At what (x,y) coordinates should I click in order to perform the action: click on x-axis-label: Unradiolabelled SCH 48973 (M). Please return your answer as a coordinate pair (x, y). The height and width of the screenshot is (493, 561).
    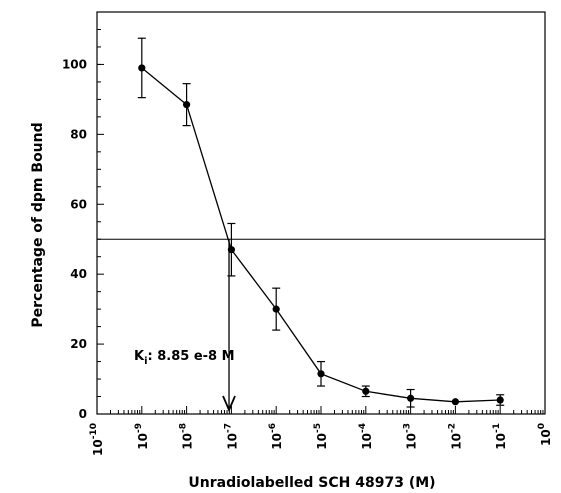
    Looking at the image, I should click on (311, 483).